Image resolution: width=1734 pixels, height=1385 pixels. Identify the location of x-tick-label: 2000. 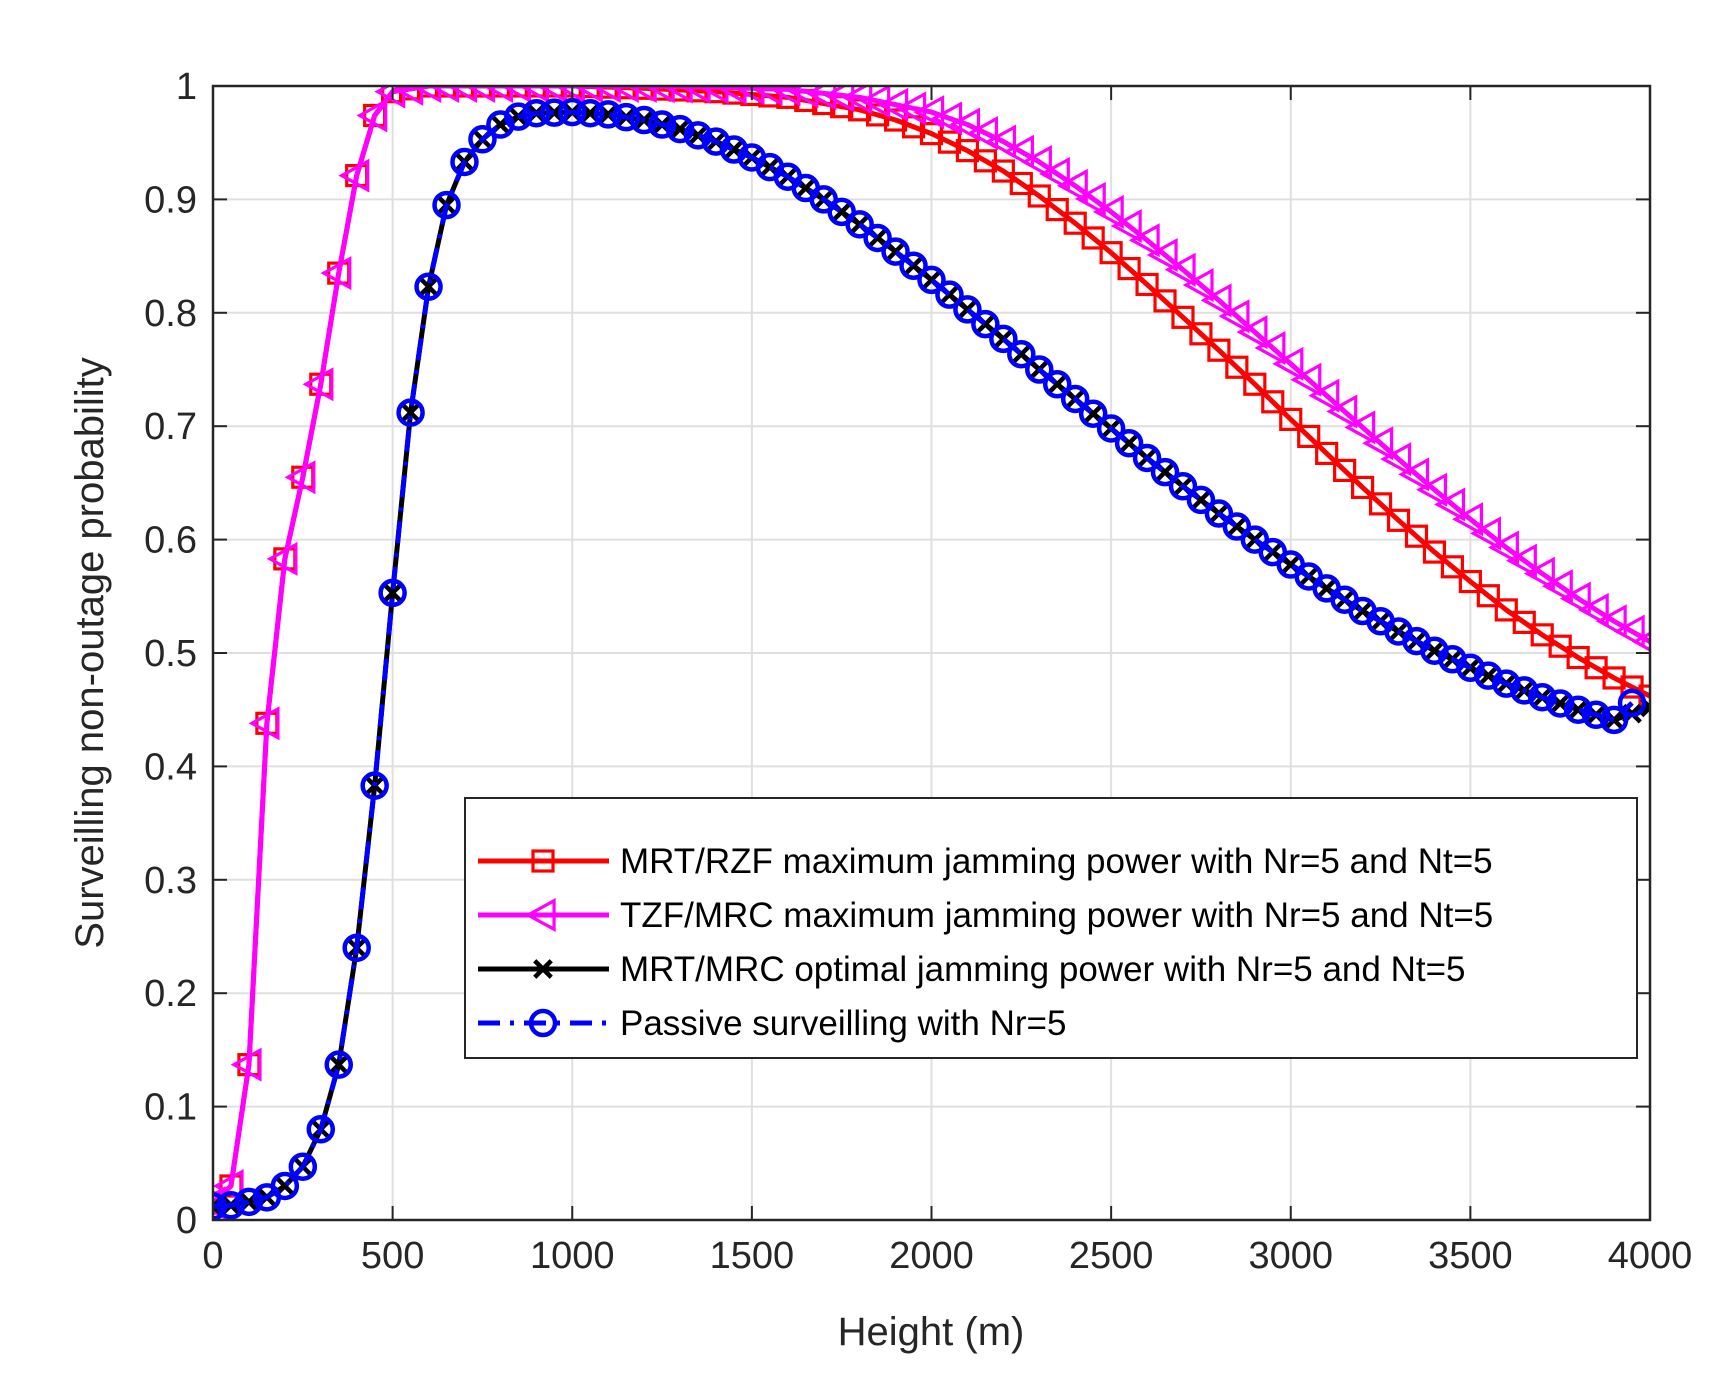
(931, 1256).